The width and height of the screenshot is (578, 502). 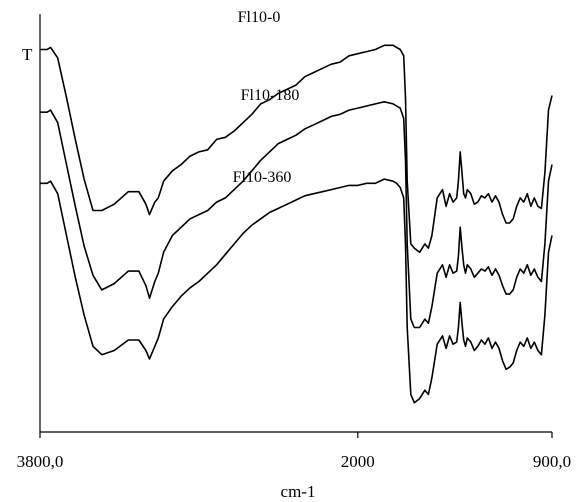 What do you see at coordinates (27, 54) in the screenshot?
I see `y-axis-label: T` at bounding box center [27, 54].